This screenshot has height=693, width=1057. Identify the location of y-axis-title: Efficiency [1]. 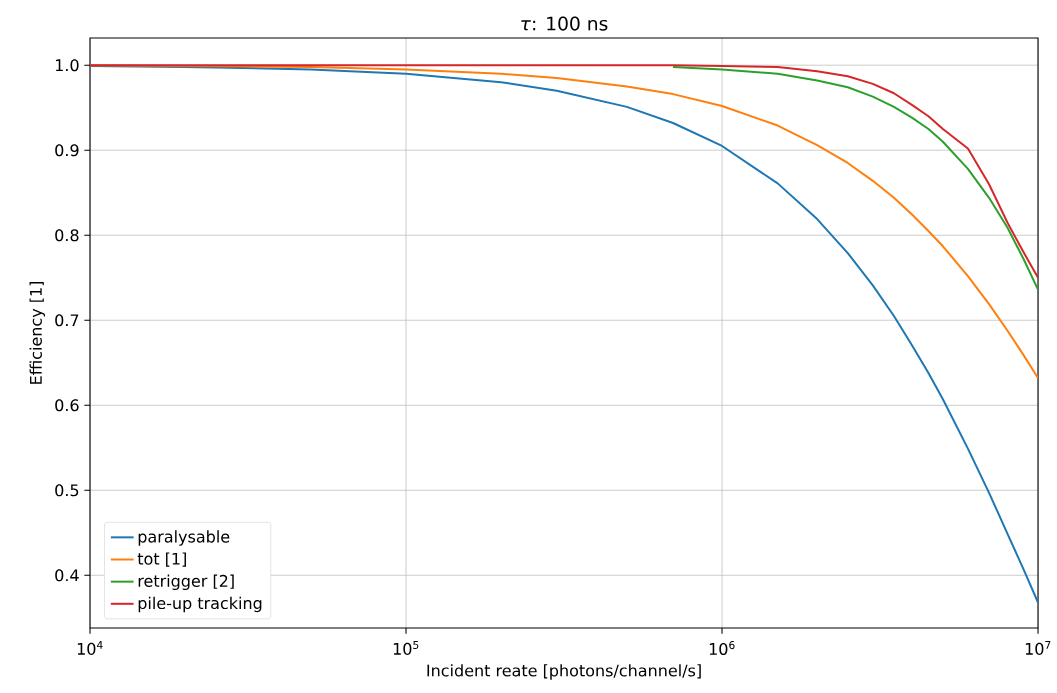
(37, 332).